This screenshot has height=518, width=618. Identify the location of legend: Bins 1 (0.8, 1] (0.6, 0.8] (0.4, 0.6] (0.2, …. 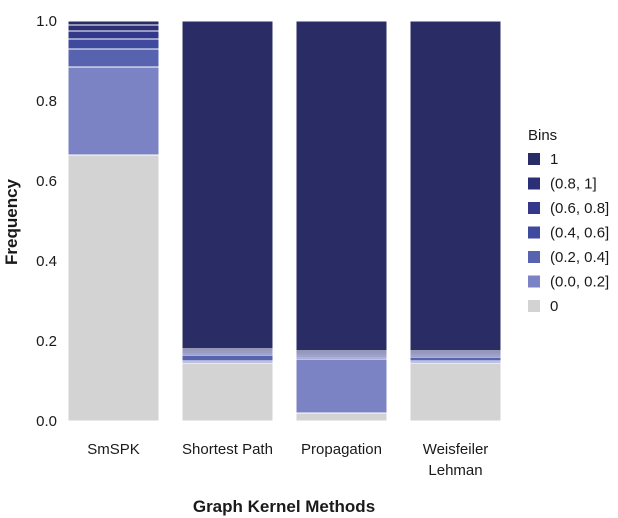
(568, 221).